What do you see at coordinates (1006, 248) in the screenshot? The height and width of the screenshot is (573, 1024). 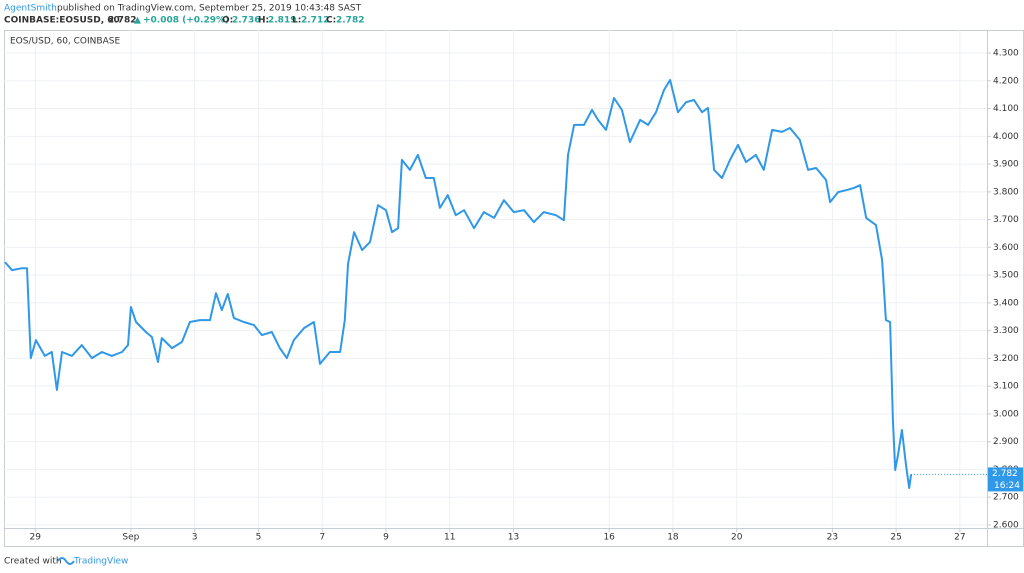 I see `y-tick-label: 3.600` at bounding box center [1006, 248].